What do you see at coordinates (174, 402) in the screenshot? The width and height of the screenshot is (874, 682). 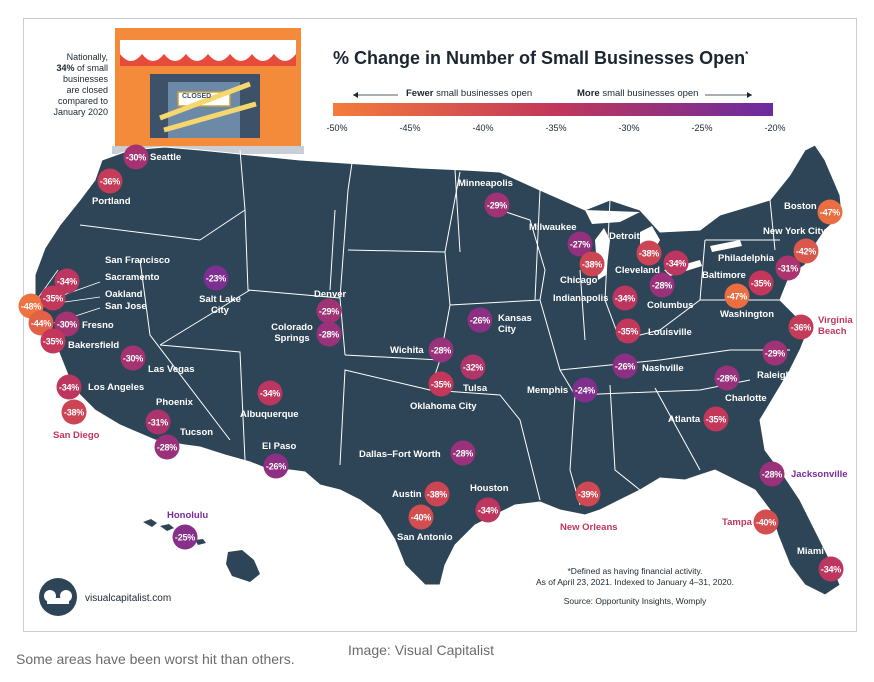 I see `city-label-phoenix: Phoenix` at bounding box center [174, 402].